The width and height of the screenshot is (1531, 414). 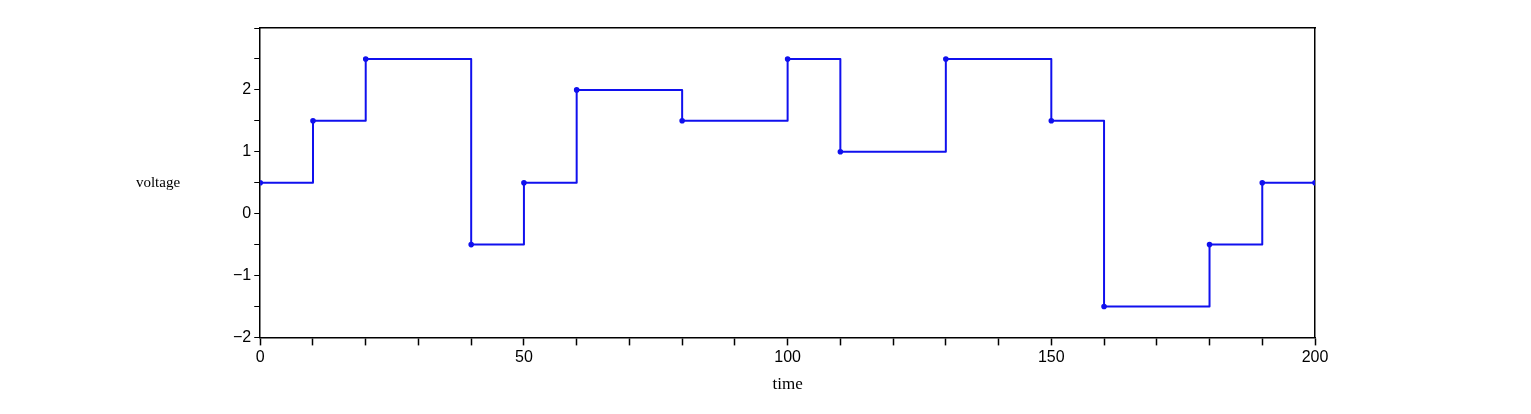 I want to click on y-tick-label: 1, so click(x=247, y=151).